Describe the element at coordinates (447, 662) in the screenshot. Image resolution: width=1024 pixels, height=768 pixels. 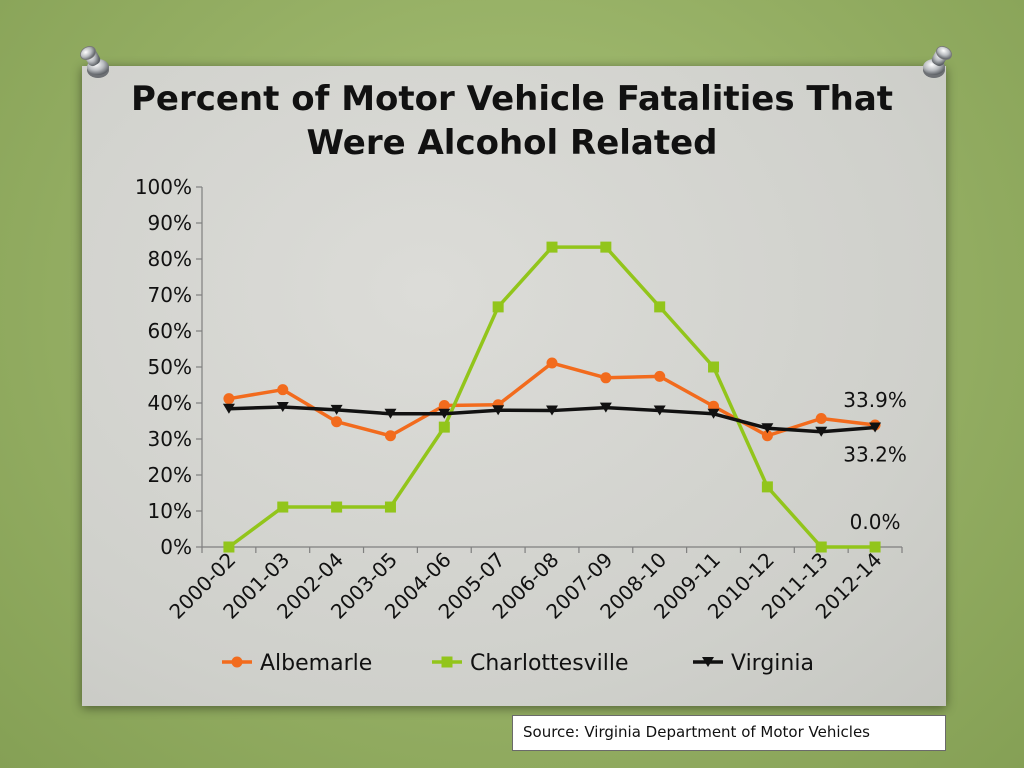
I see `charlottesville-legend-marker` at that location.